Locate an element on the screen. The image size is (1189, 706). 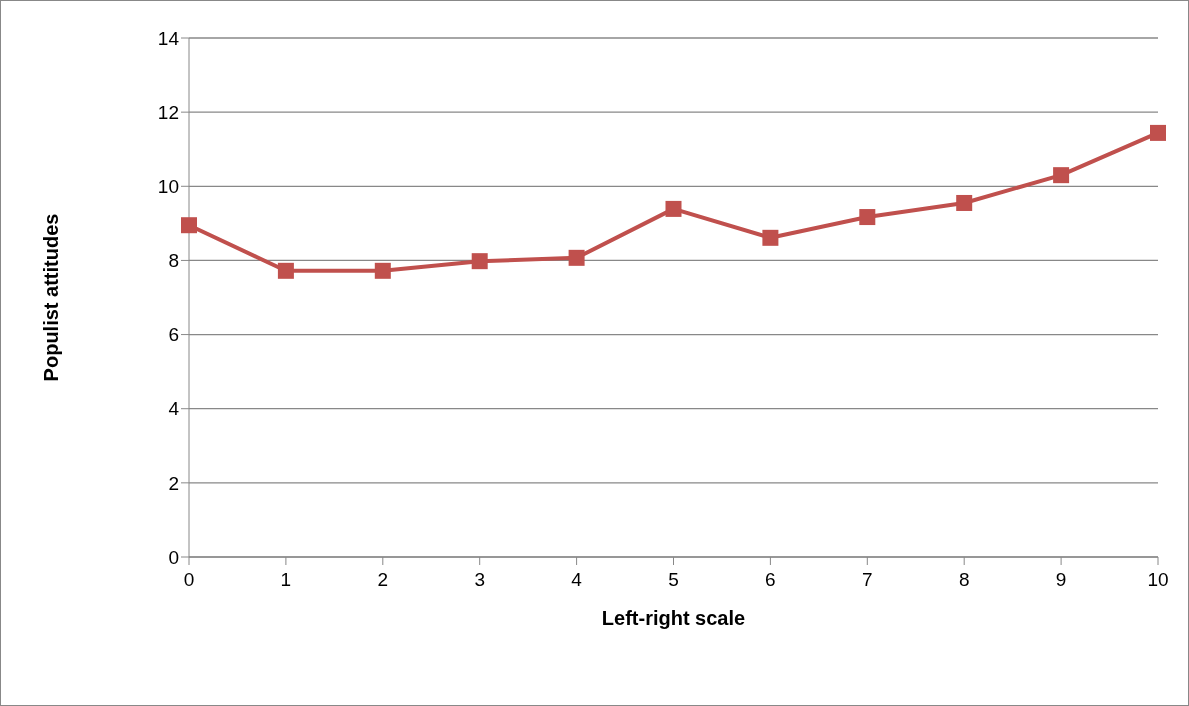
y-axis-title: Populist attitudes is located at coordinates (51, 297).